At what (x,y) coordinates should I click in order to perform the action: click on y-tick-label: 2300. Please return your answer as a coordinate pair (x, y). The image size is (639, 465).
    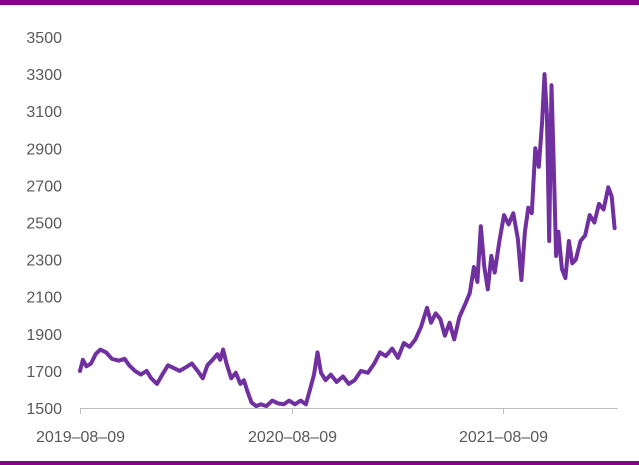
    Looking at the image, I should click on (44, 261).